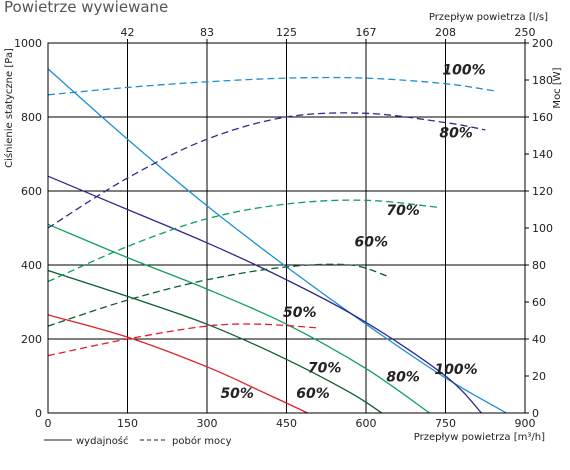 The image size is (570, 470). I want to click on x-tick-label: 300, so click(207, 423).